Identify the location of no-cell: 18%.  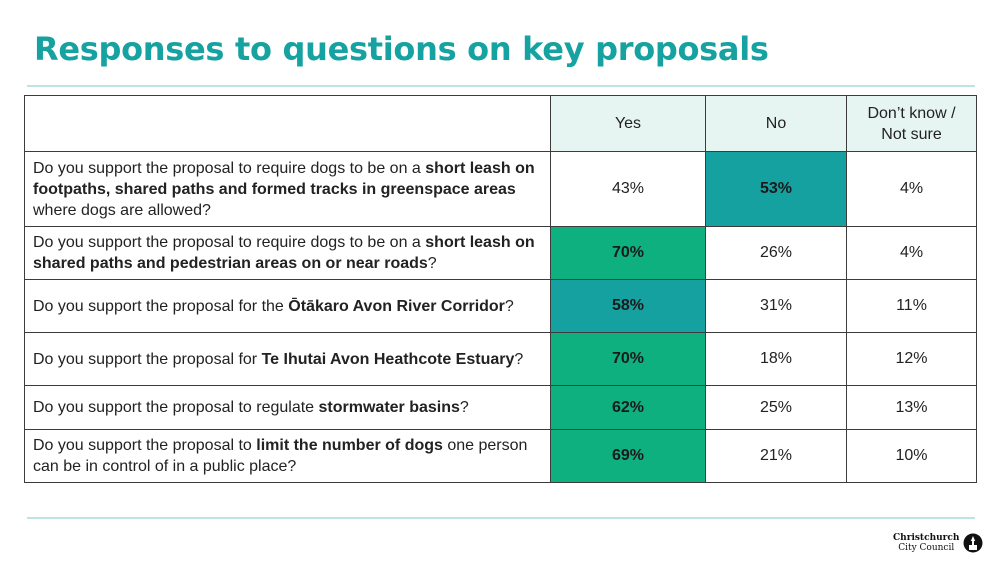
(776, 359).